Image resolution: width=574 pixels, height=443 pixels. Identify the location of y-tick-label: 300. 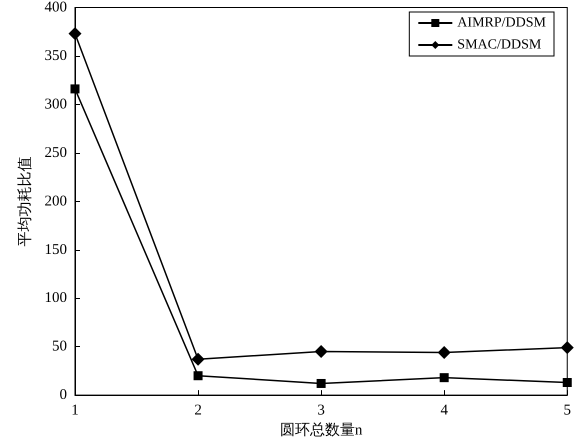
(55, 104).